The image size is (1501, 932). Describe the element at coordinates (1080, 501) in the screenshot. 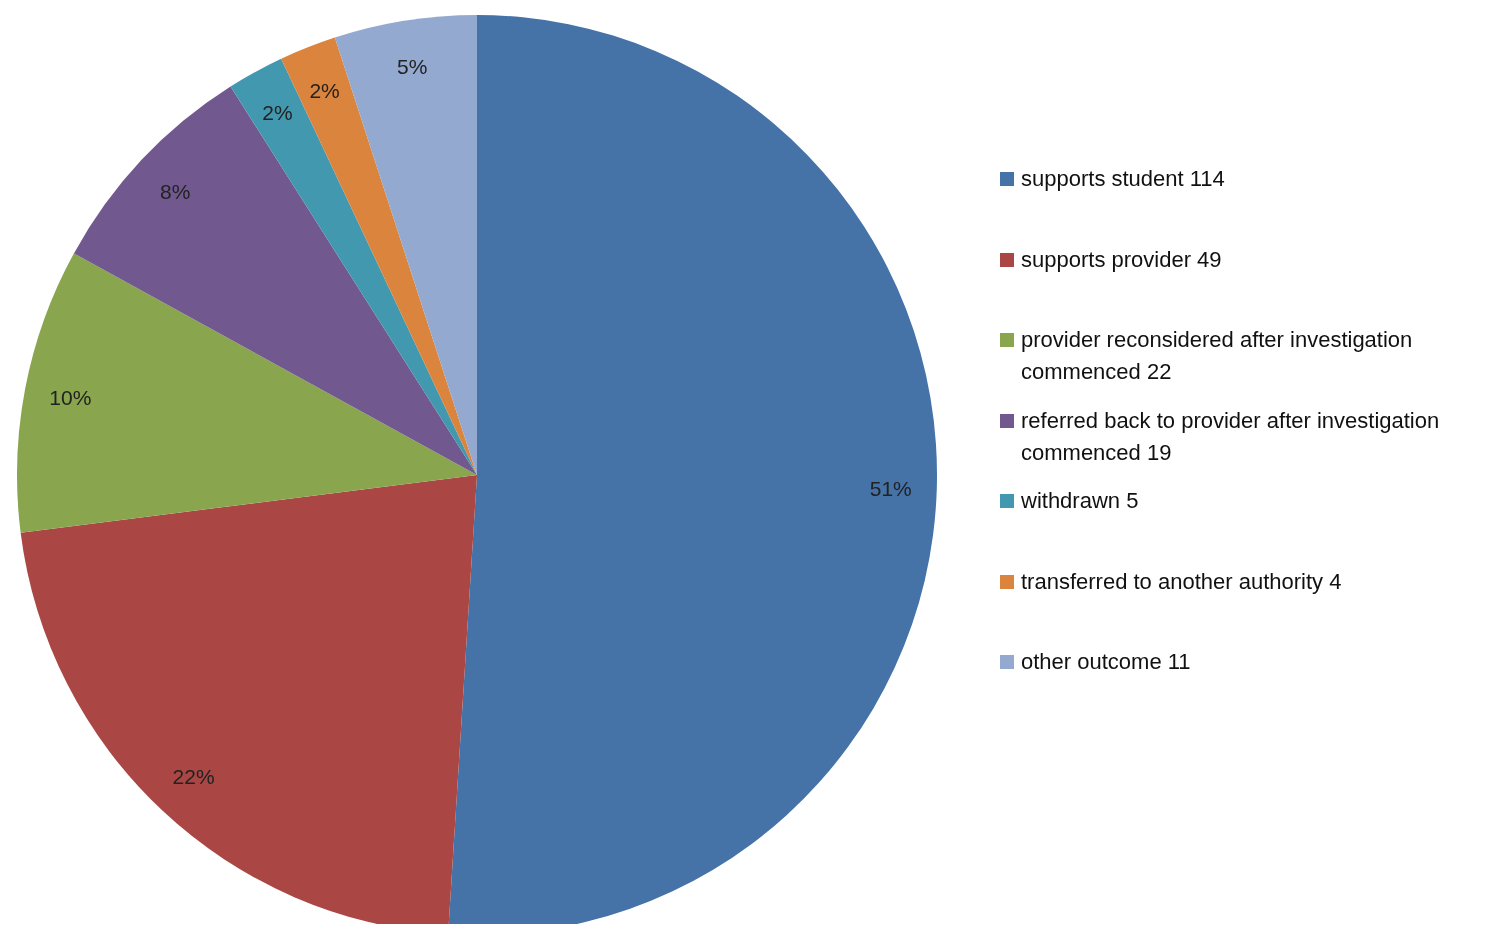

I see `legend-label: withdrawn 5` at that location.